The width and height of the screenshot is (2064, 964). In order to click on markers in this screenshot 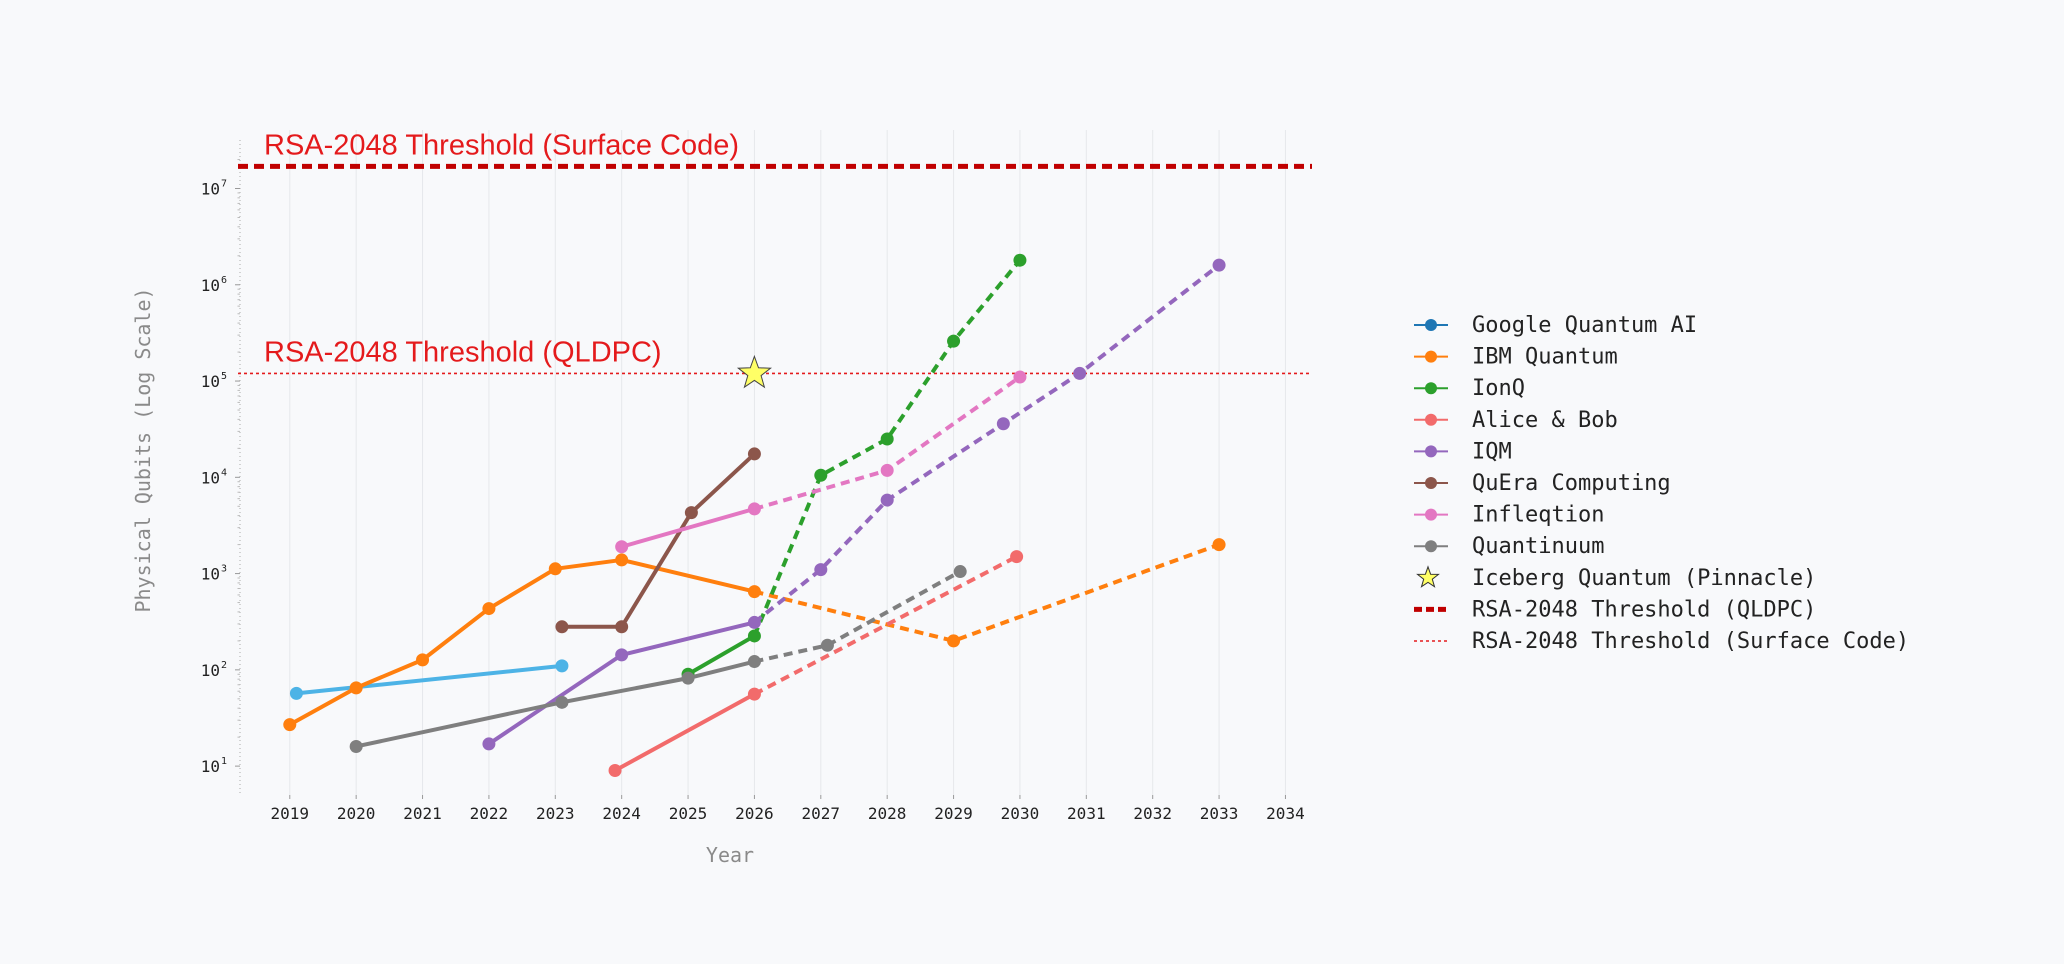, I will do `click(754, 371)`.